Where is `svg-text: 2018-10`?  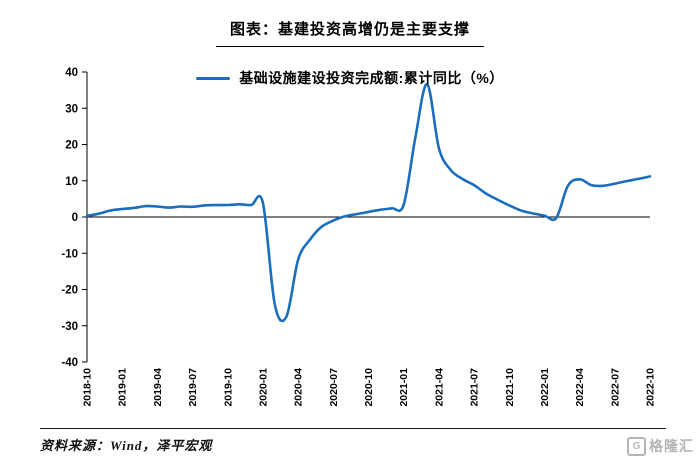
svg-text: 2018-10 is located at coordinates (88, 387).